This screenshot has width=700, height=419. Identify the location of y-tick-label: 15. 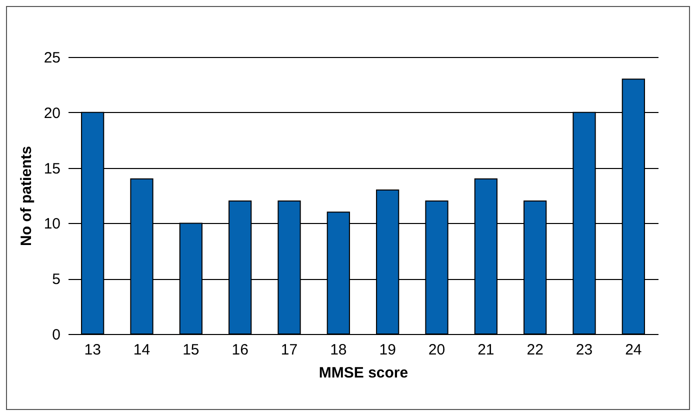
(52, 169).